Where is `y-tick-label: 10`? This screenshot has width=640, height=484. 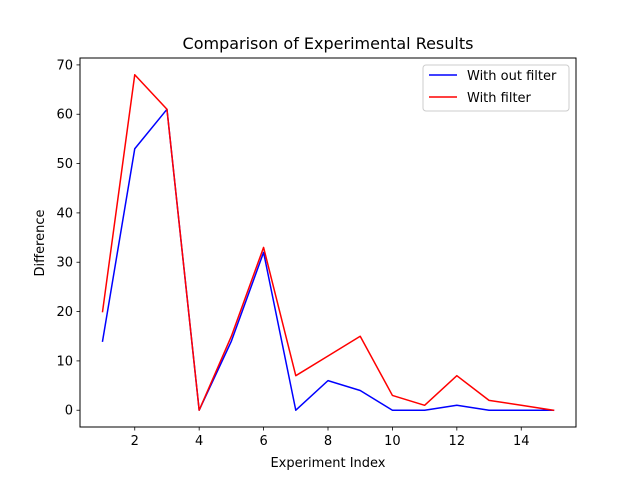
y-tick-label: 10 is located at coordinates (64, 361).